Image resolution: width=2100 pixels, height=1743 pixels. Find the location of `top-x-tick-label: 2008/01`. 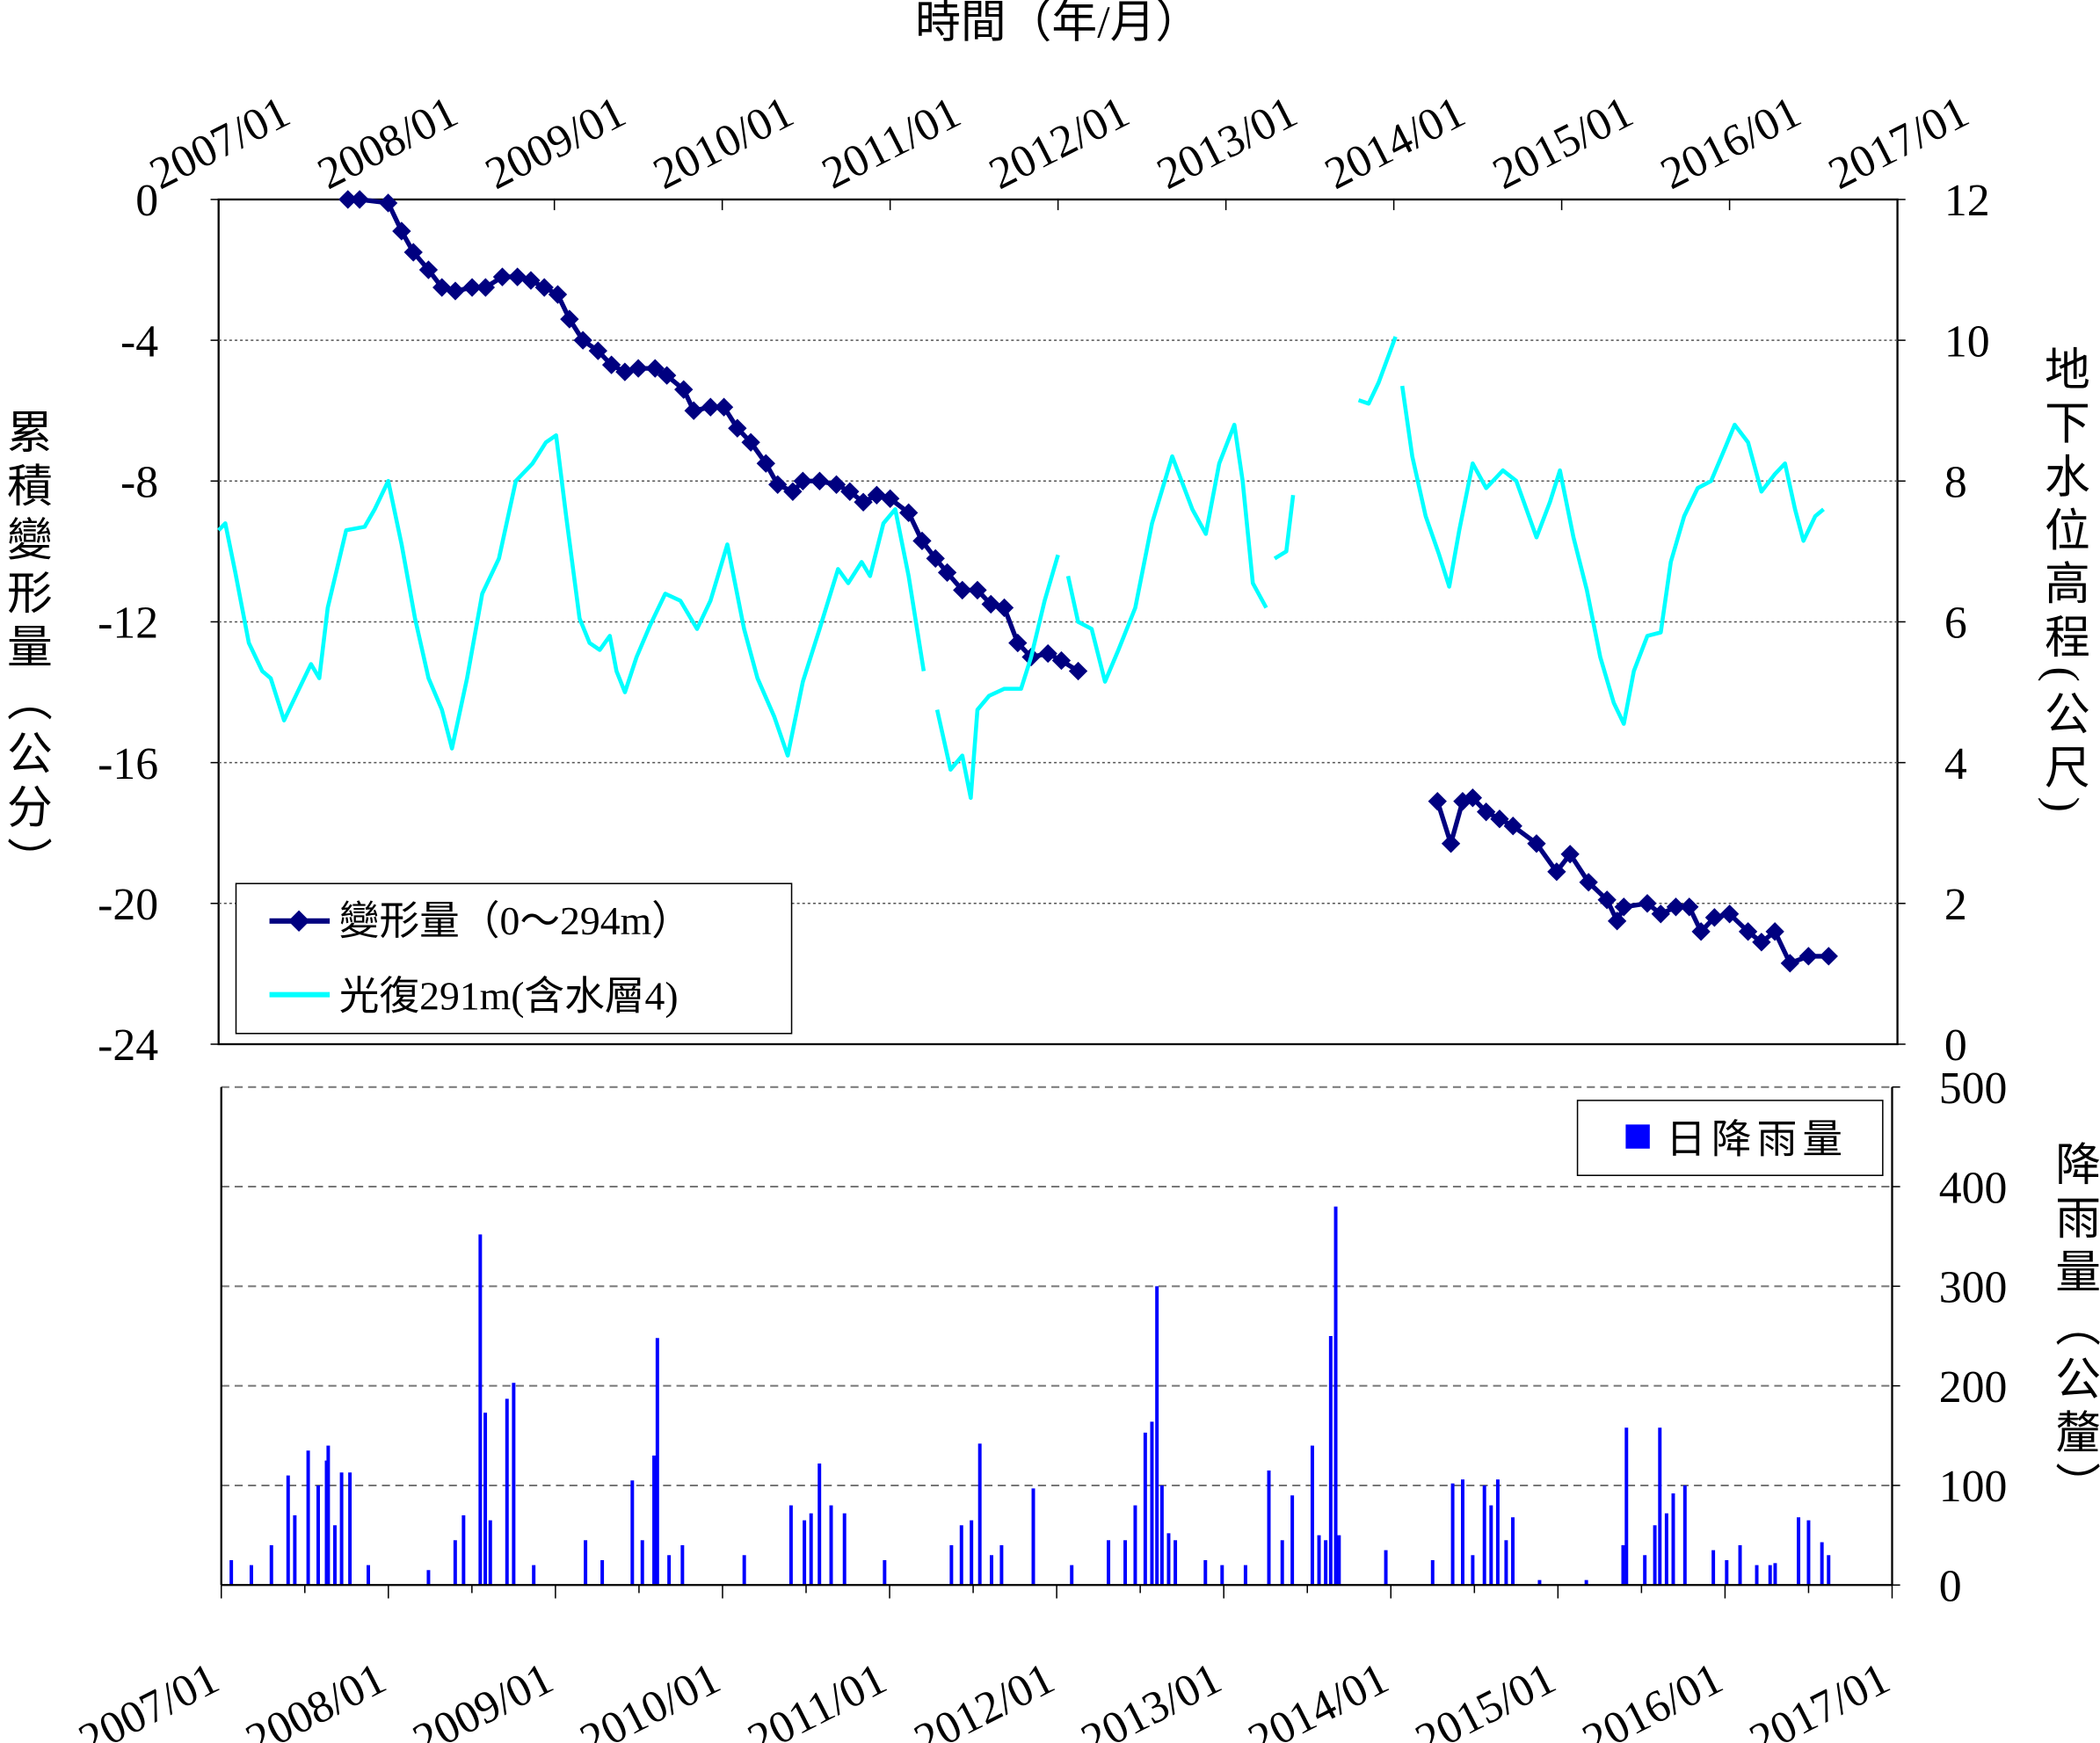

top-x-tick-label: 2008/01 is located at coordinates (388, 143).